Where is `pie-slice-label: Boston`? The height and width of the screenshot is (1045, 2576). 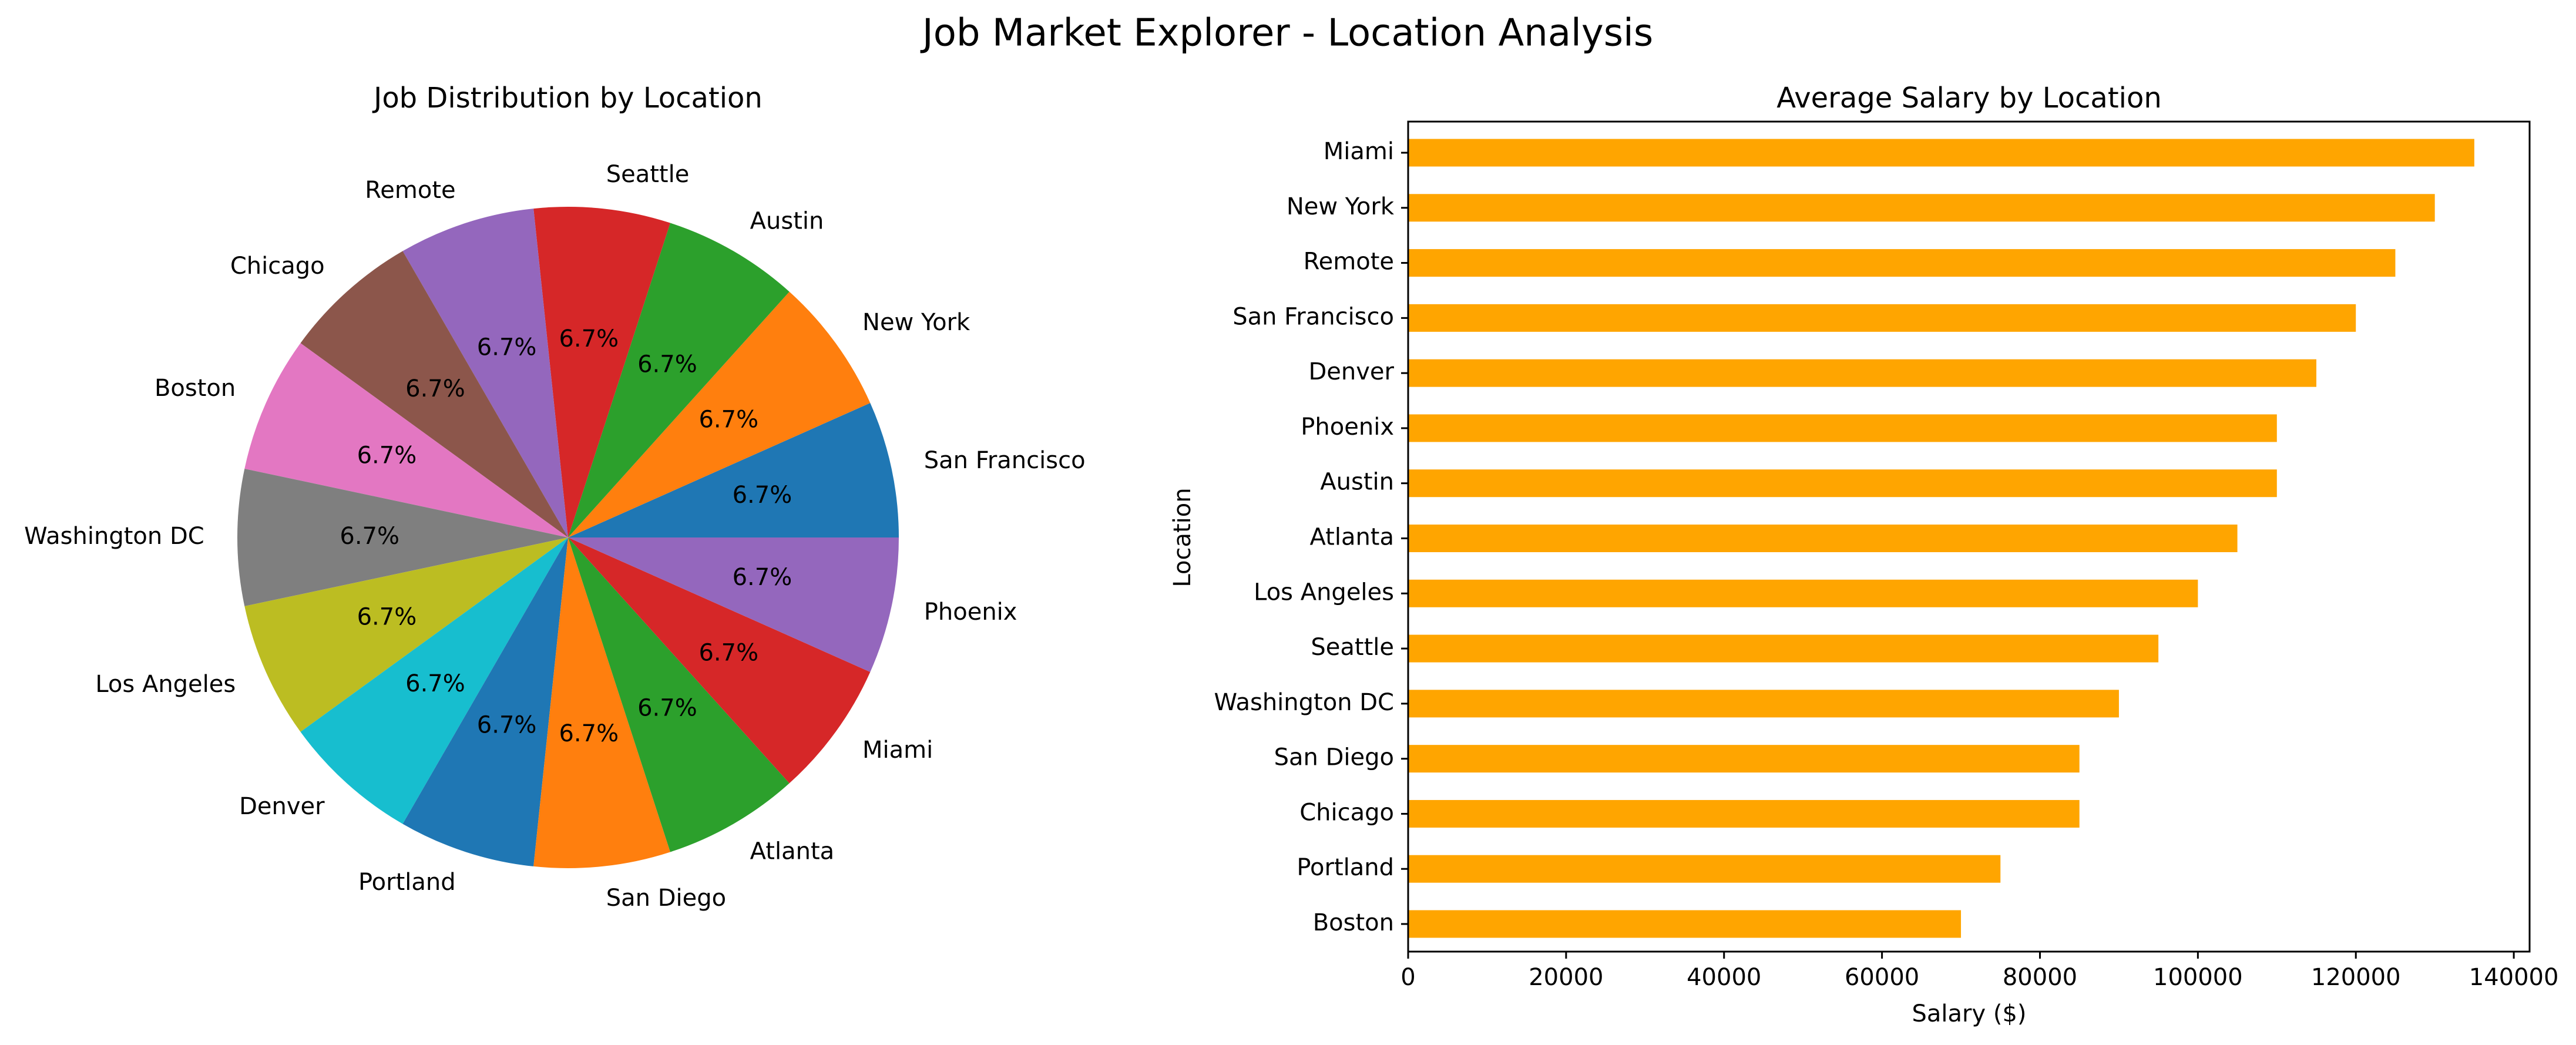 pie-slice-label: Boston is located at coordinates (195, 388).